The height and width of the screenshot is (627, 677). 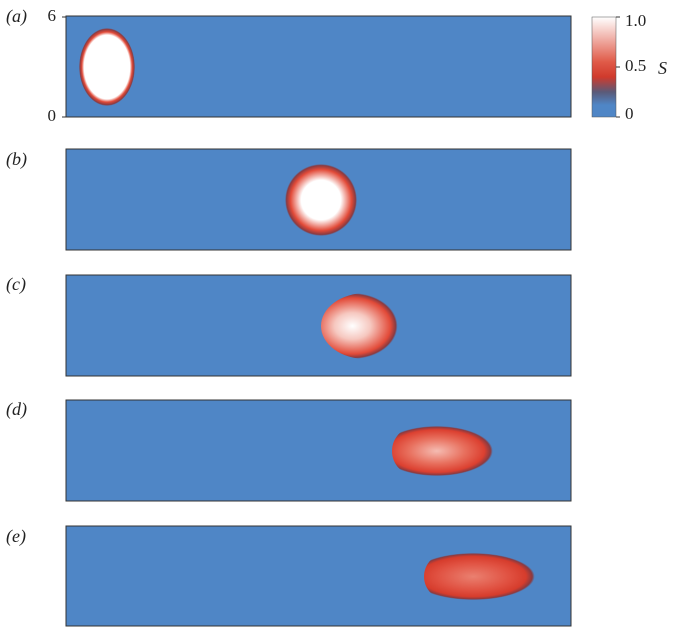 What do you see at coordinates (629, 113) in the screenshot?
I see `colorbar-tick-label: 0` at bounding box center [629, 113].